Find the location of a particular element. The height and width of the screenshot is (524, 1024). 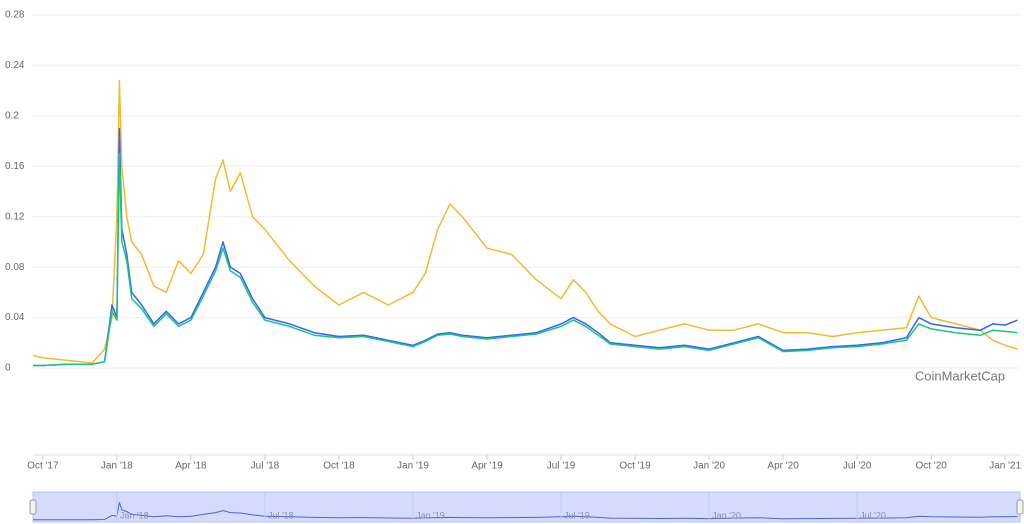

navigator-tick-label: Jul '18 is located at coordinates (281, 515).